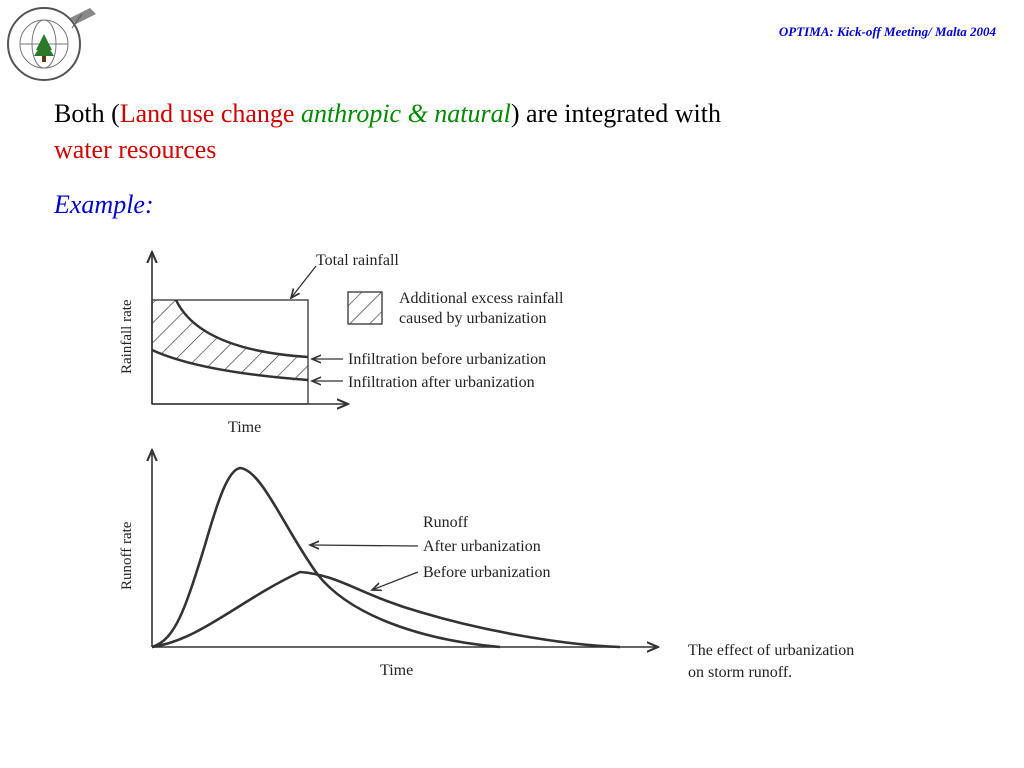  What do you see at coordinates (357, 260) in the screenshot?
I see `total-rainfall-label: Total rainfall` at bounding box center [357, 260].